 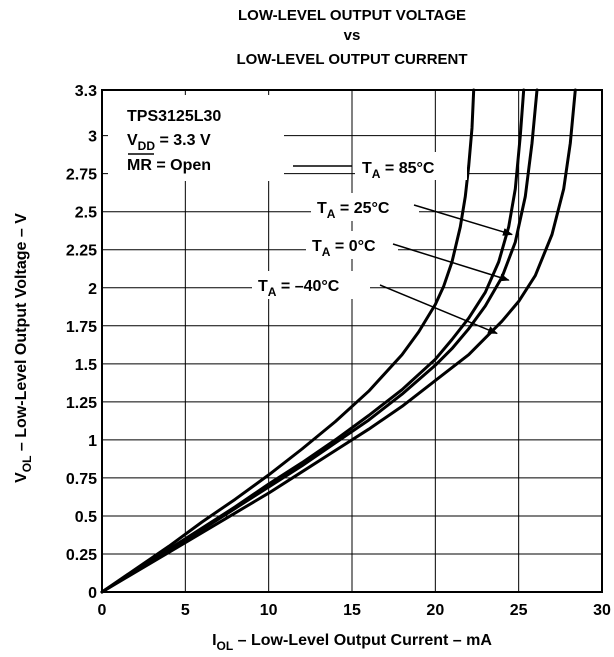 I want to click on y-tick-label: 3, so click(x=92, y=137).